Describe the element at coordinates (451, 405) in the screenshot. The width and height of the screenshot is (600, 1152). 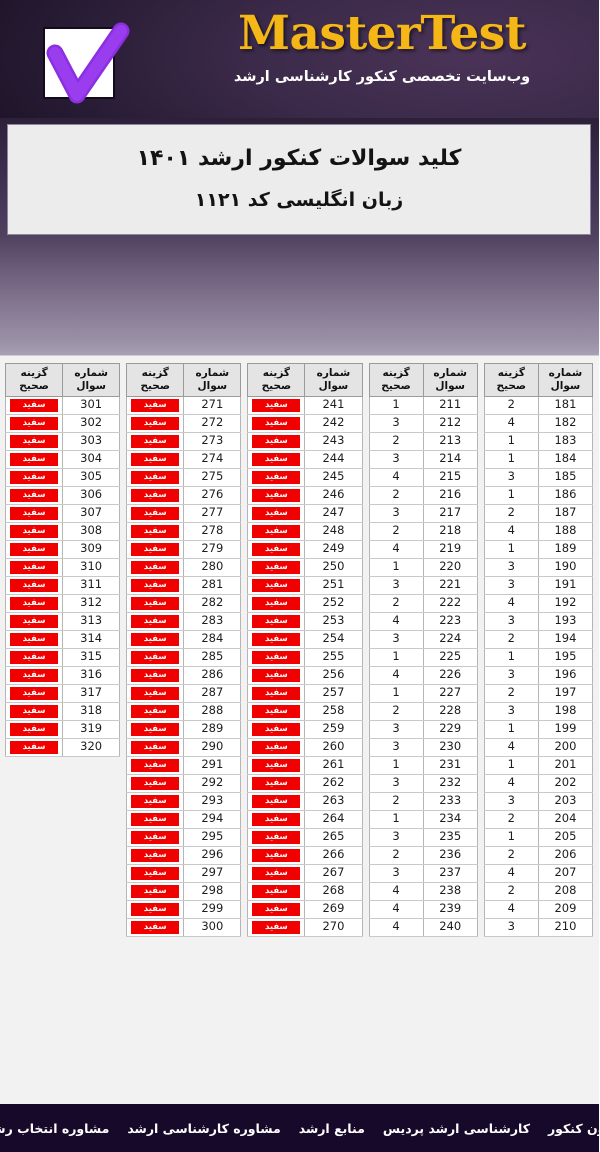
I see `cell-question-number: 211` at that location.